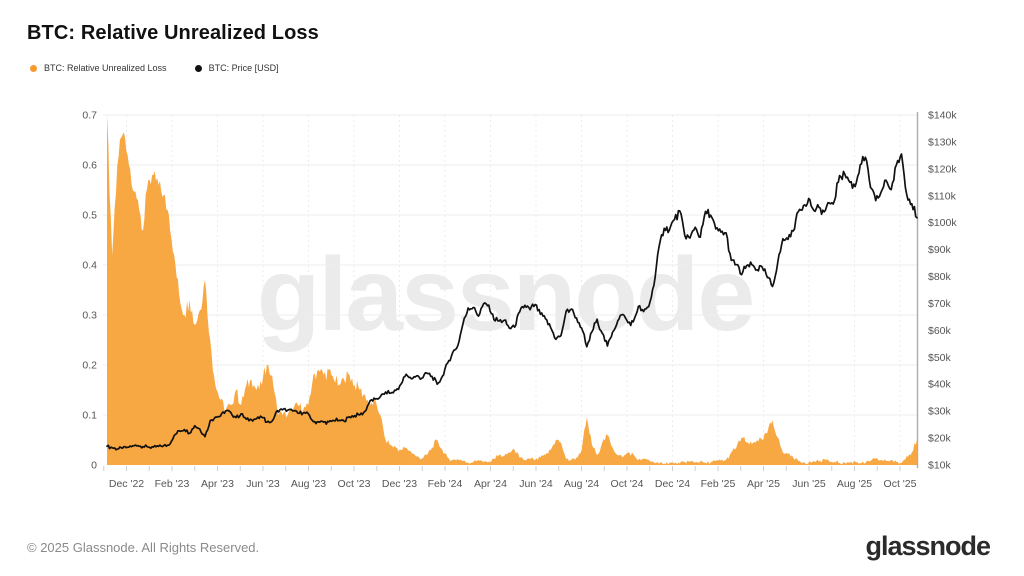 The image size is (1024, 576). What do you see at coordinates (105, 68) in the screenshot?
I see `legend-label: BTC: Relative Unrealized Loss` at bounding box center [105, 68].